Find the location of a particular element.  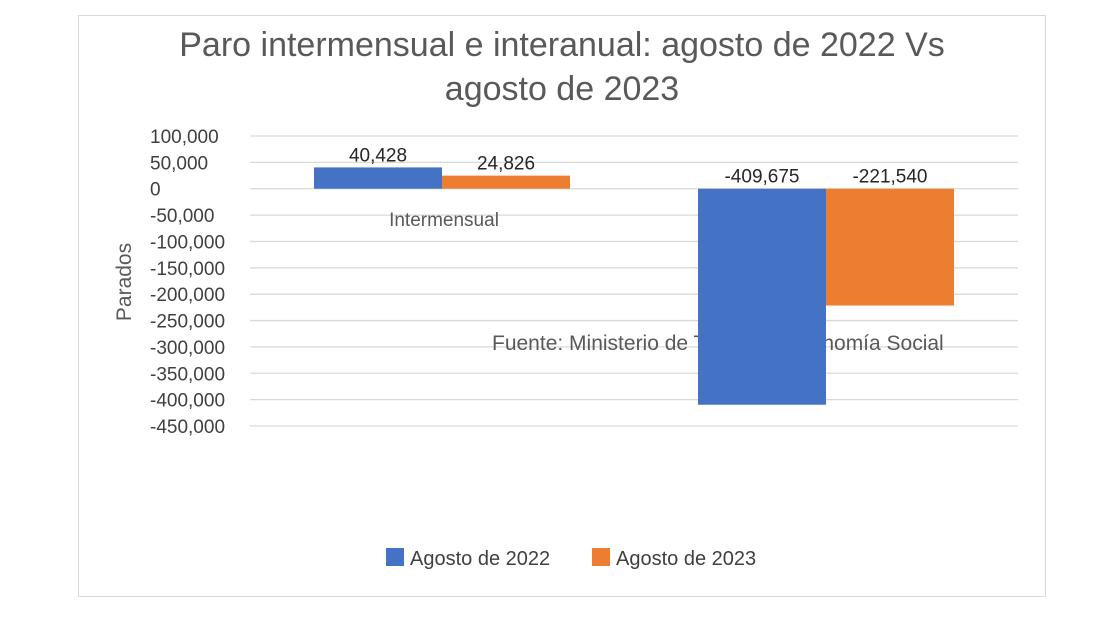

y-tick-label: -100,000 is located at coordinates (187, 242).